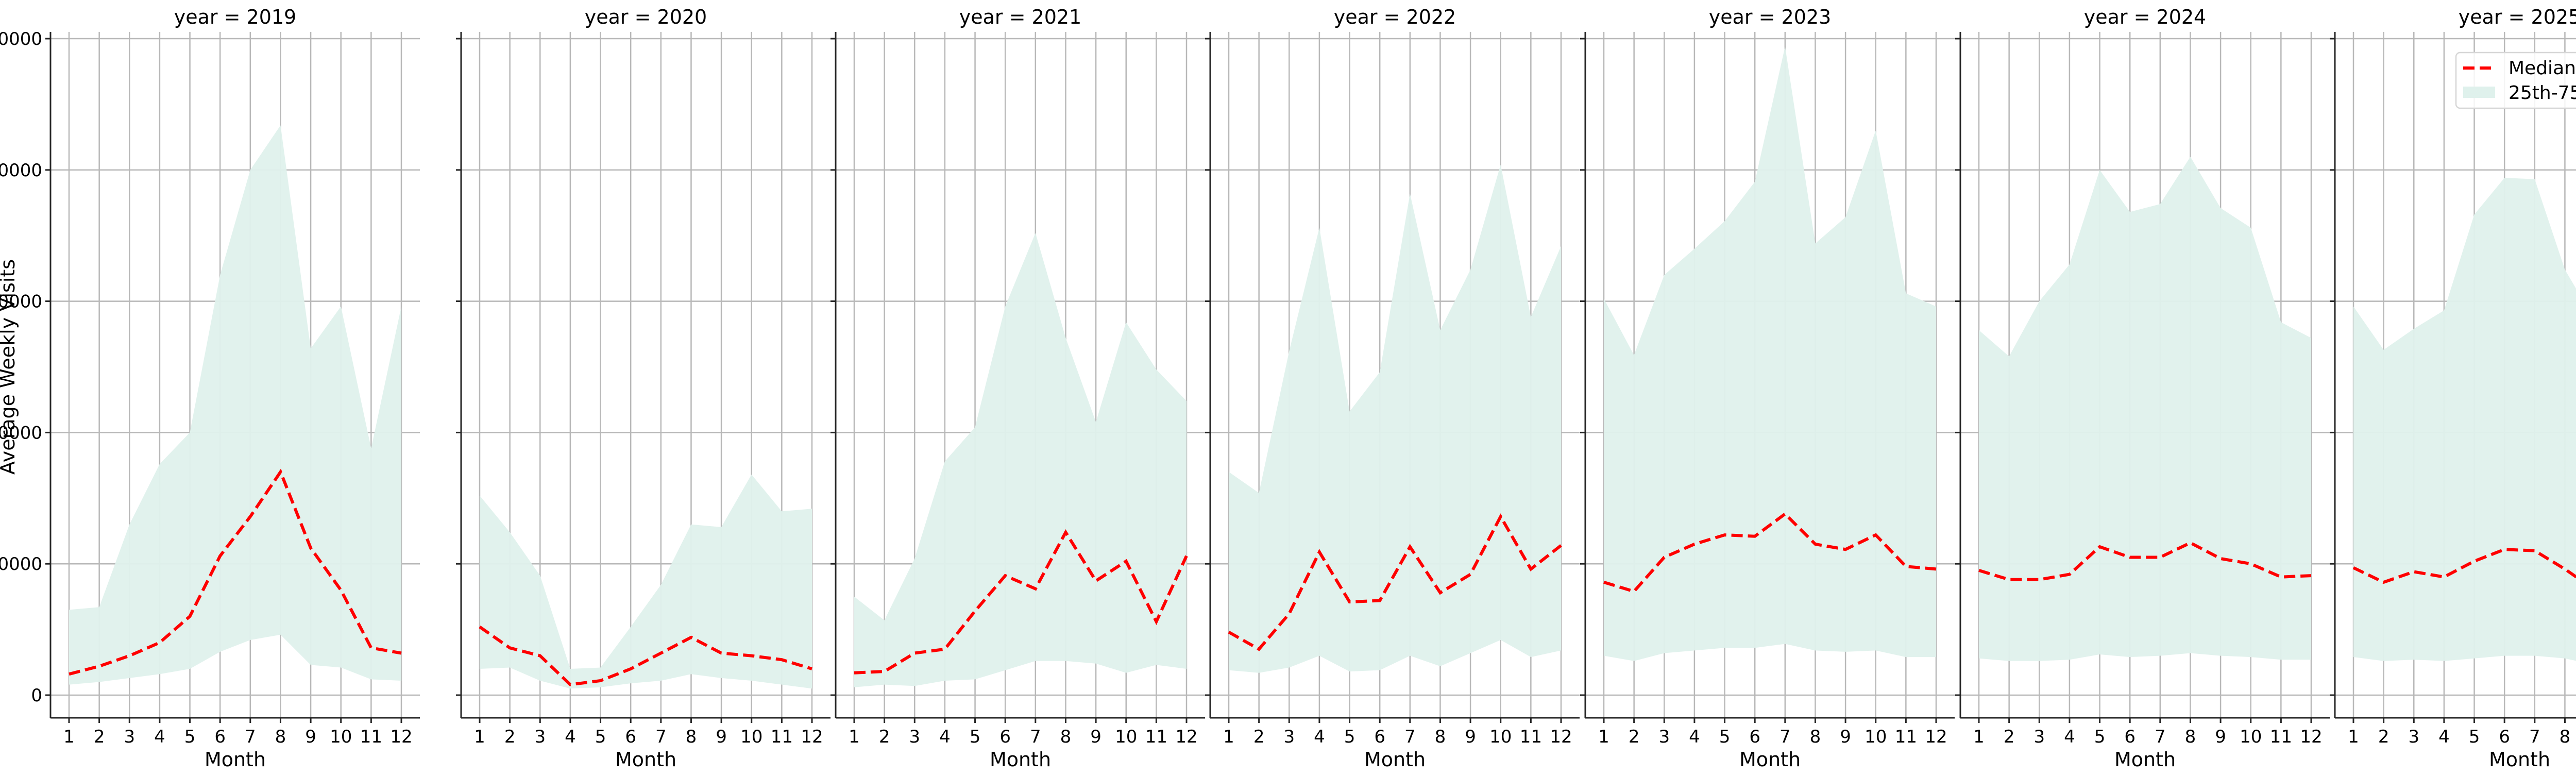 This screenshot has height=775, width=2576. I want to click on panel-title: year = 2020, so click(646, 17).